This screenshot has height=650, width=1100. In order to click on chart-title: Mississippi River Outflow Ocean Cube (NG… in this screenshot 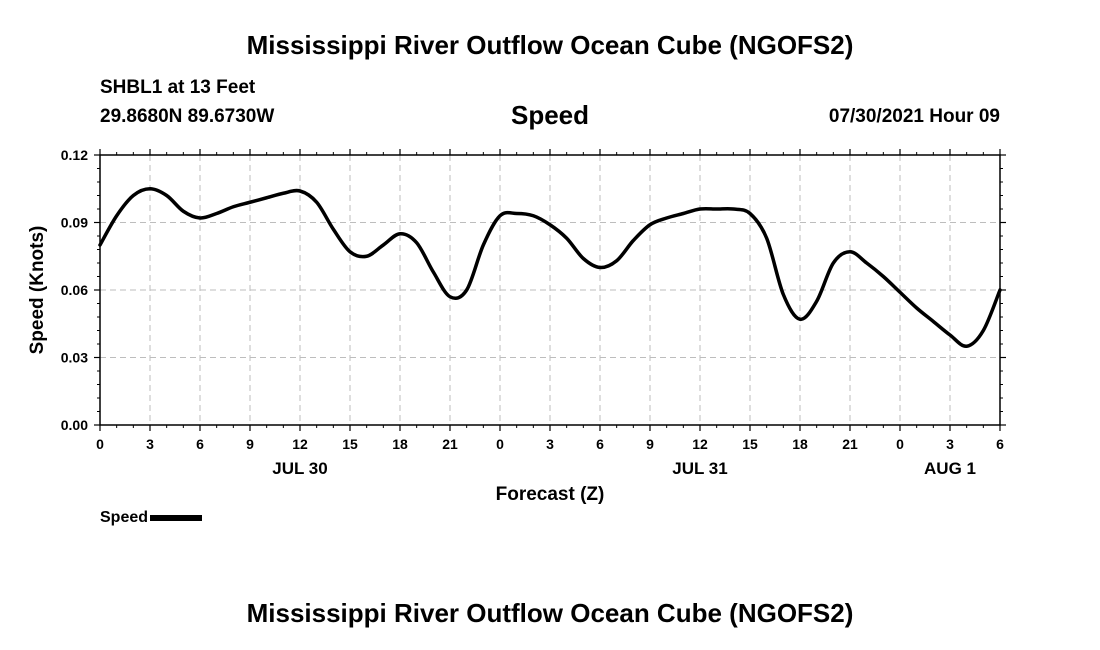, I will do `click(550, 45)`.